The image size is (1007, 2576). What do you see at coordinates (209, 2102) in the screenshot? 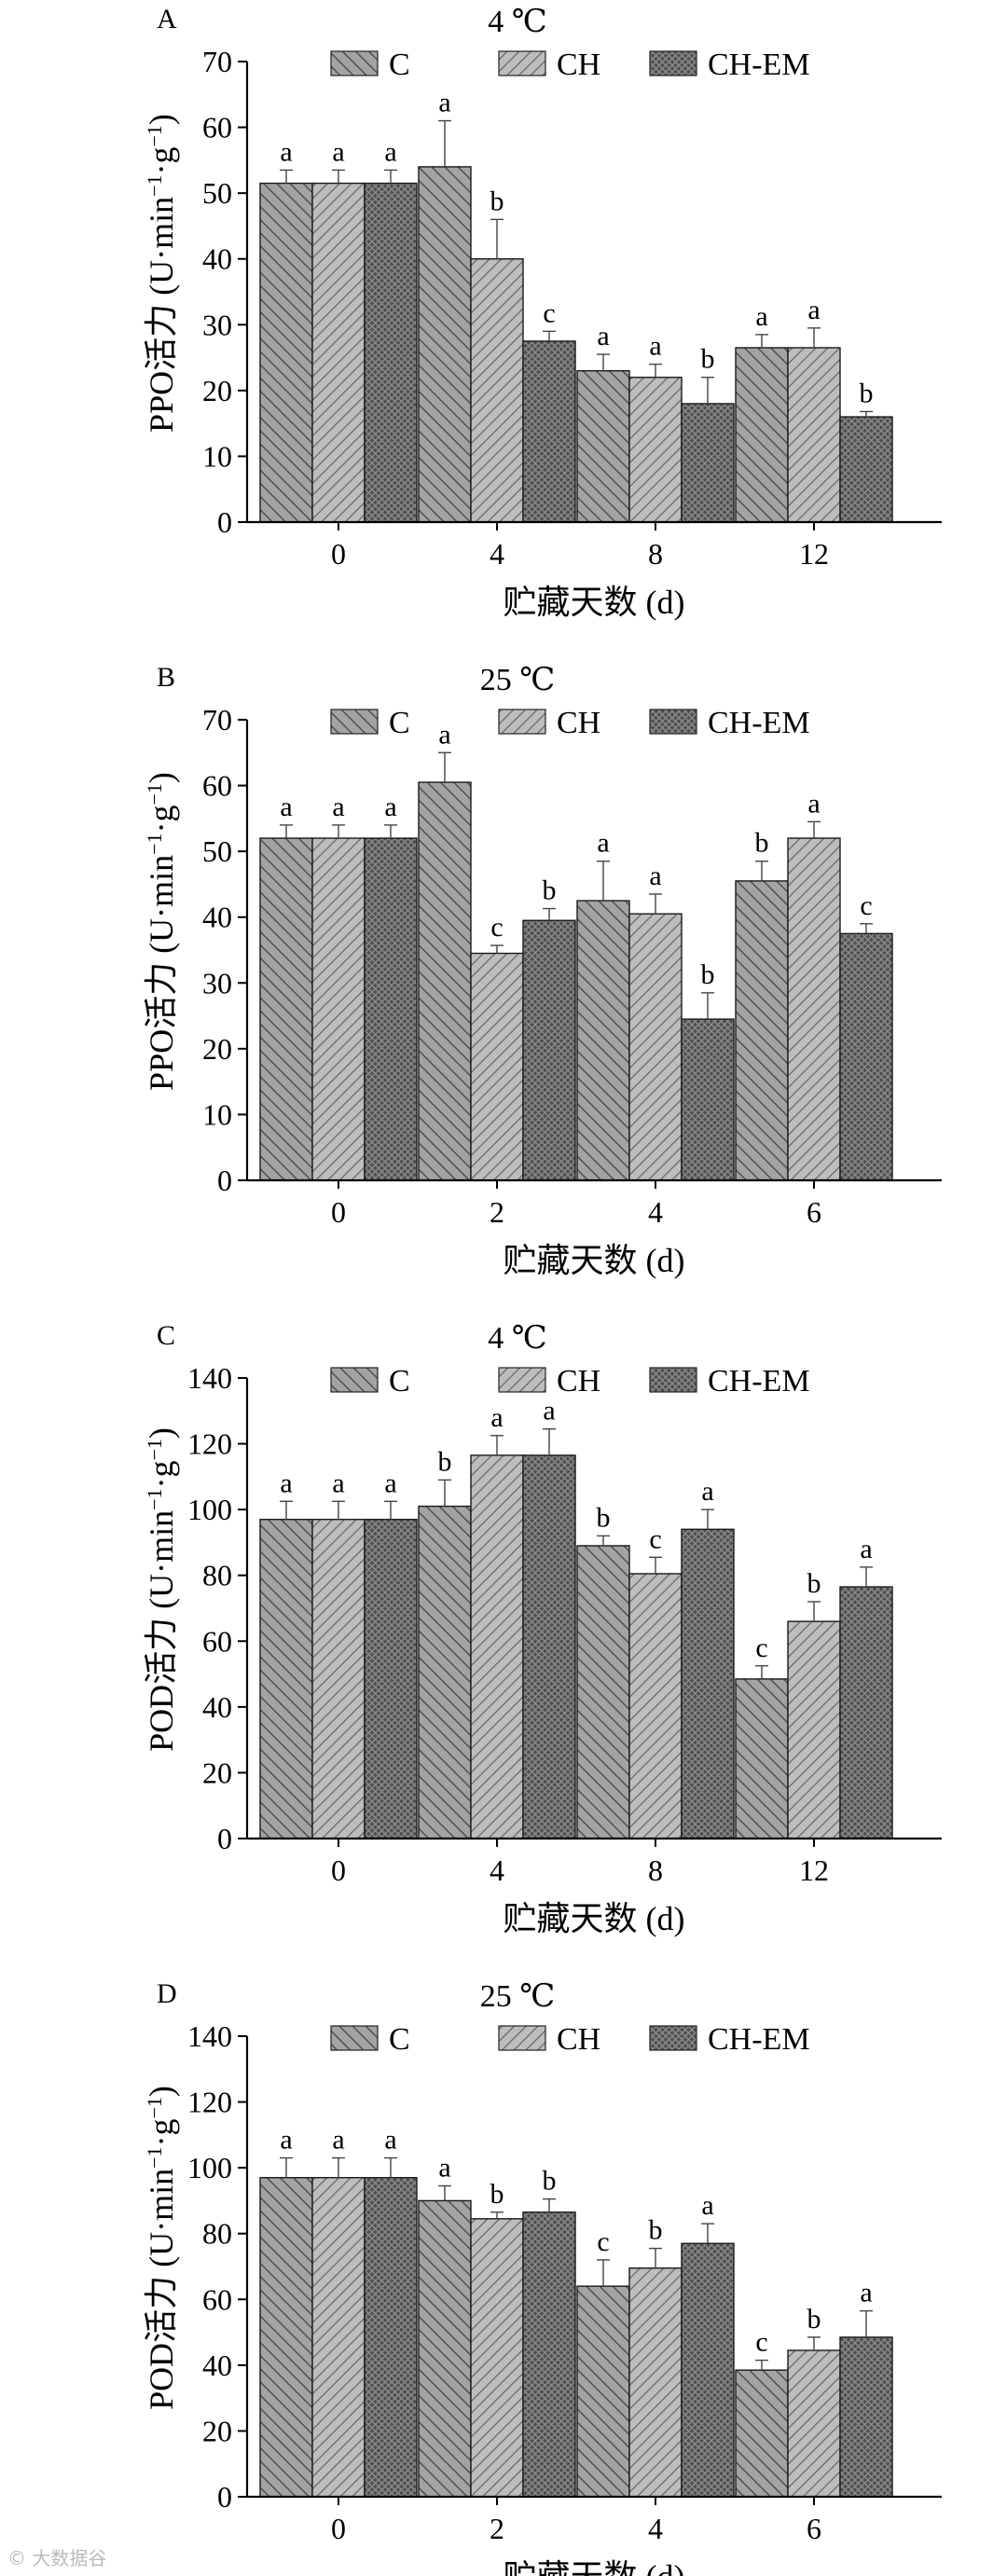
I see `y-tick-label: 120` at bounding box center [209, 2102].